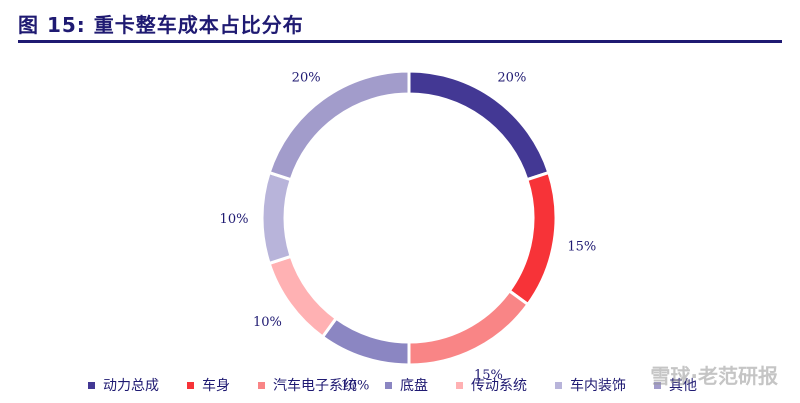 This screenshot has height=403, width=800. I want to click on title-bar: 图 15: 重卡整车成本占比分布, so click(400, 24).